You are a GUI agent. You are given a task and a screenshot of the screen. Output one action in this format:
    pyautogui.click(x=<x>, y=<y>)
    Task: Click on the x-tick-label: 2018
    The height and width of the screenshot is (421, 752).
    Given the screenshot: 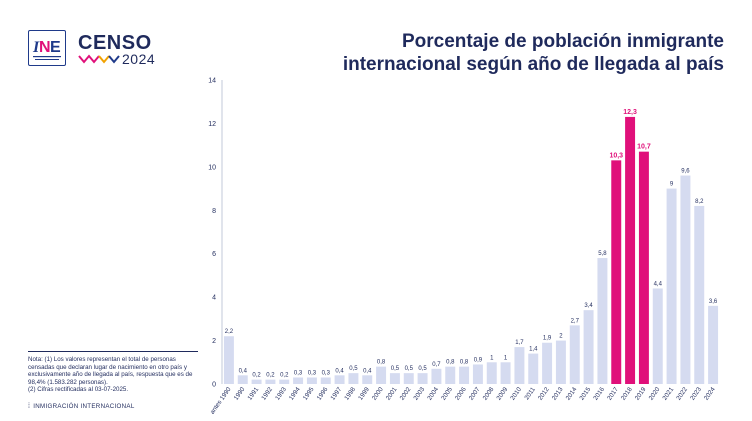 What is the action you would take?
    pyautogui.click(x=627, y=394)
    